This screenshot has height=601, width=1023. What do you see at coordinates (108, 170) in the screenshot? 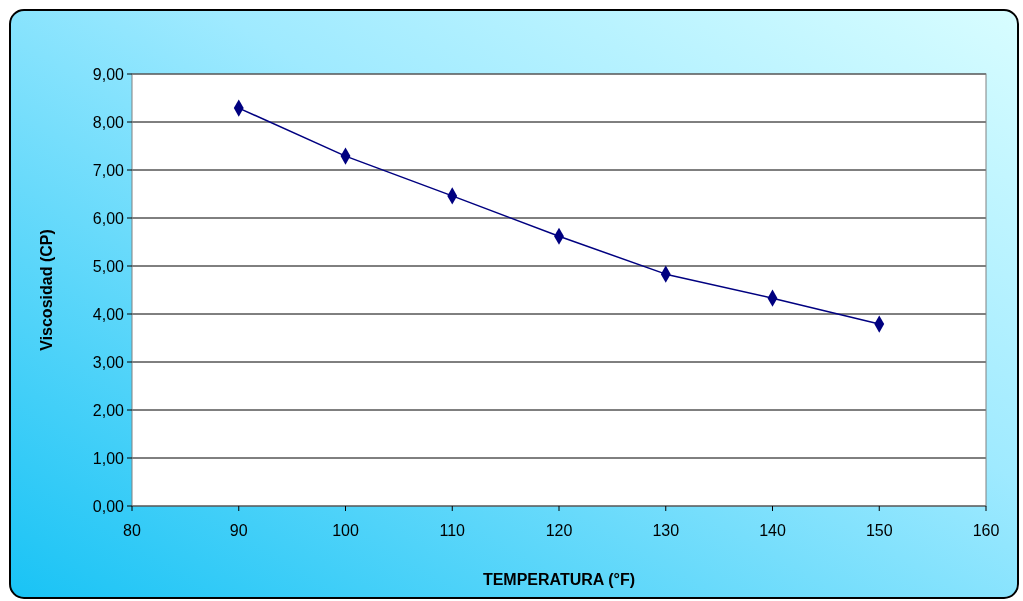
I see `y-tick-label: 7,00` at bounding box center [108, 170].